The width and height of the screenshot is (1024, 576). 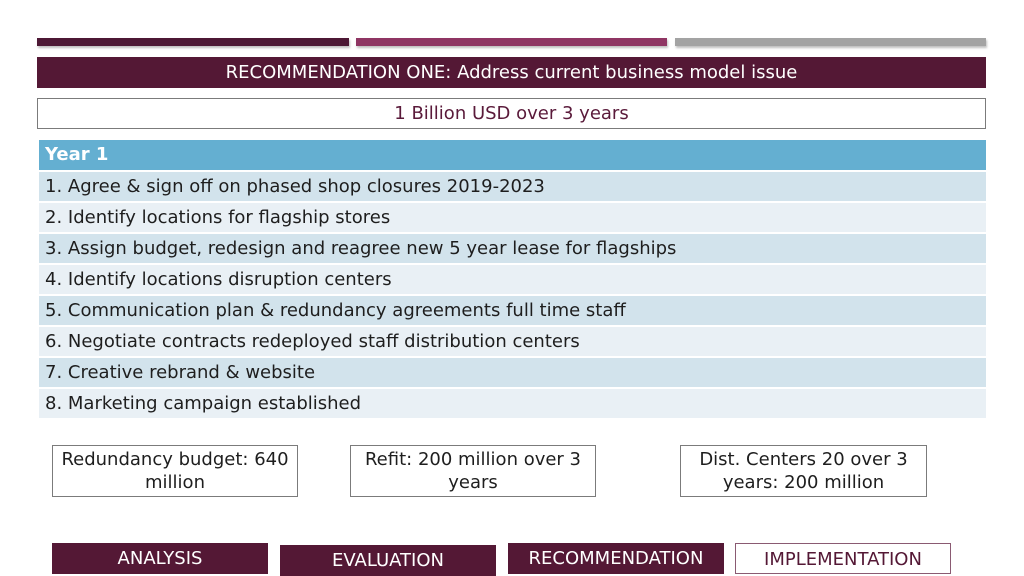 I want to click on nav-tab-evaluation: EVALUATION, so click(x=388, y=560).